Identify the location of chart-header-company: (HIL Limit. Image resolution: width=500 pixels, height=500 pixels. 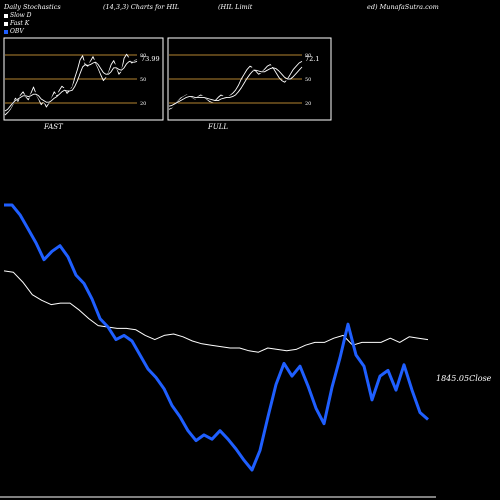
(235, 7).